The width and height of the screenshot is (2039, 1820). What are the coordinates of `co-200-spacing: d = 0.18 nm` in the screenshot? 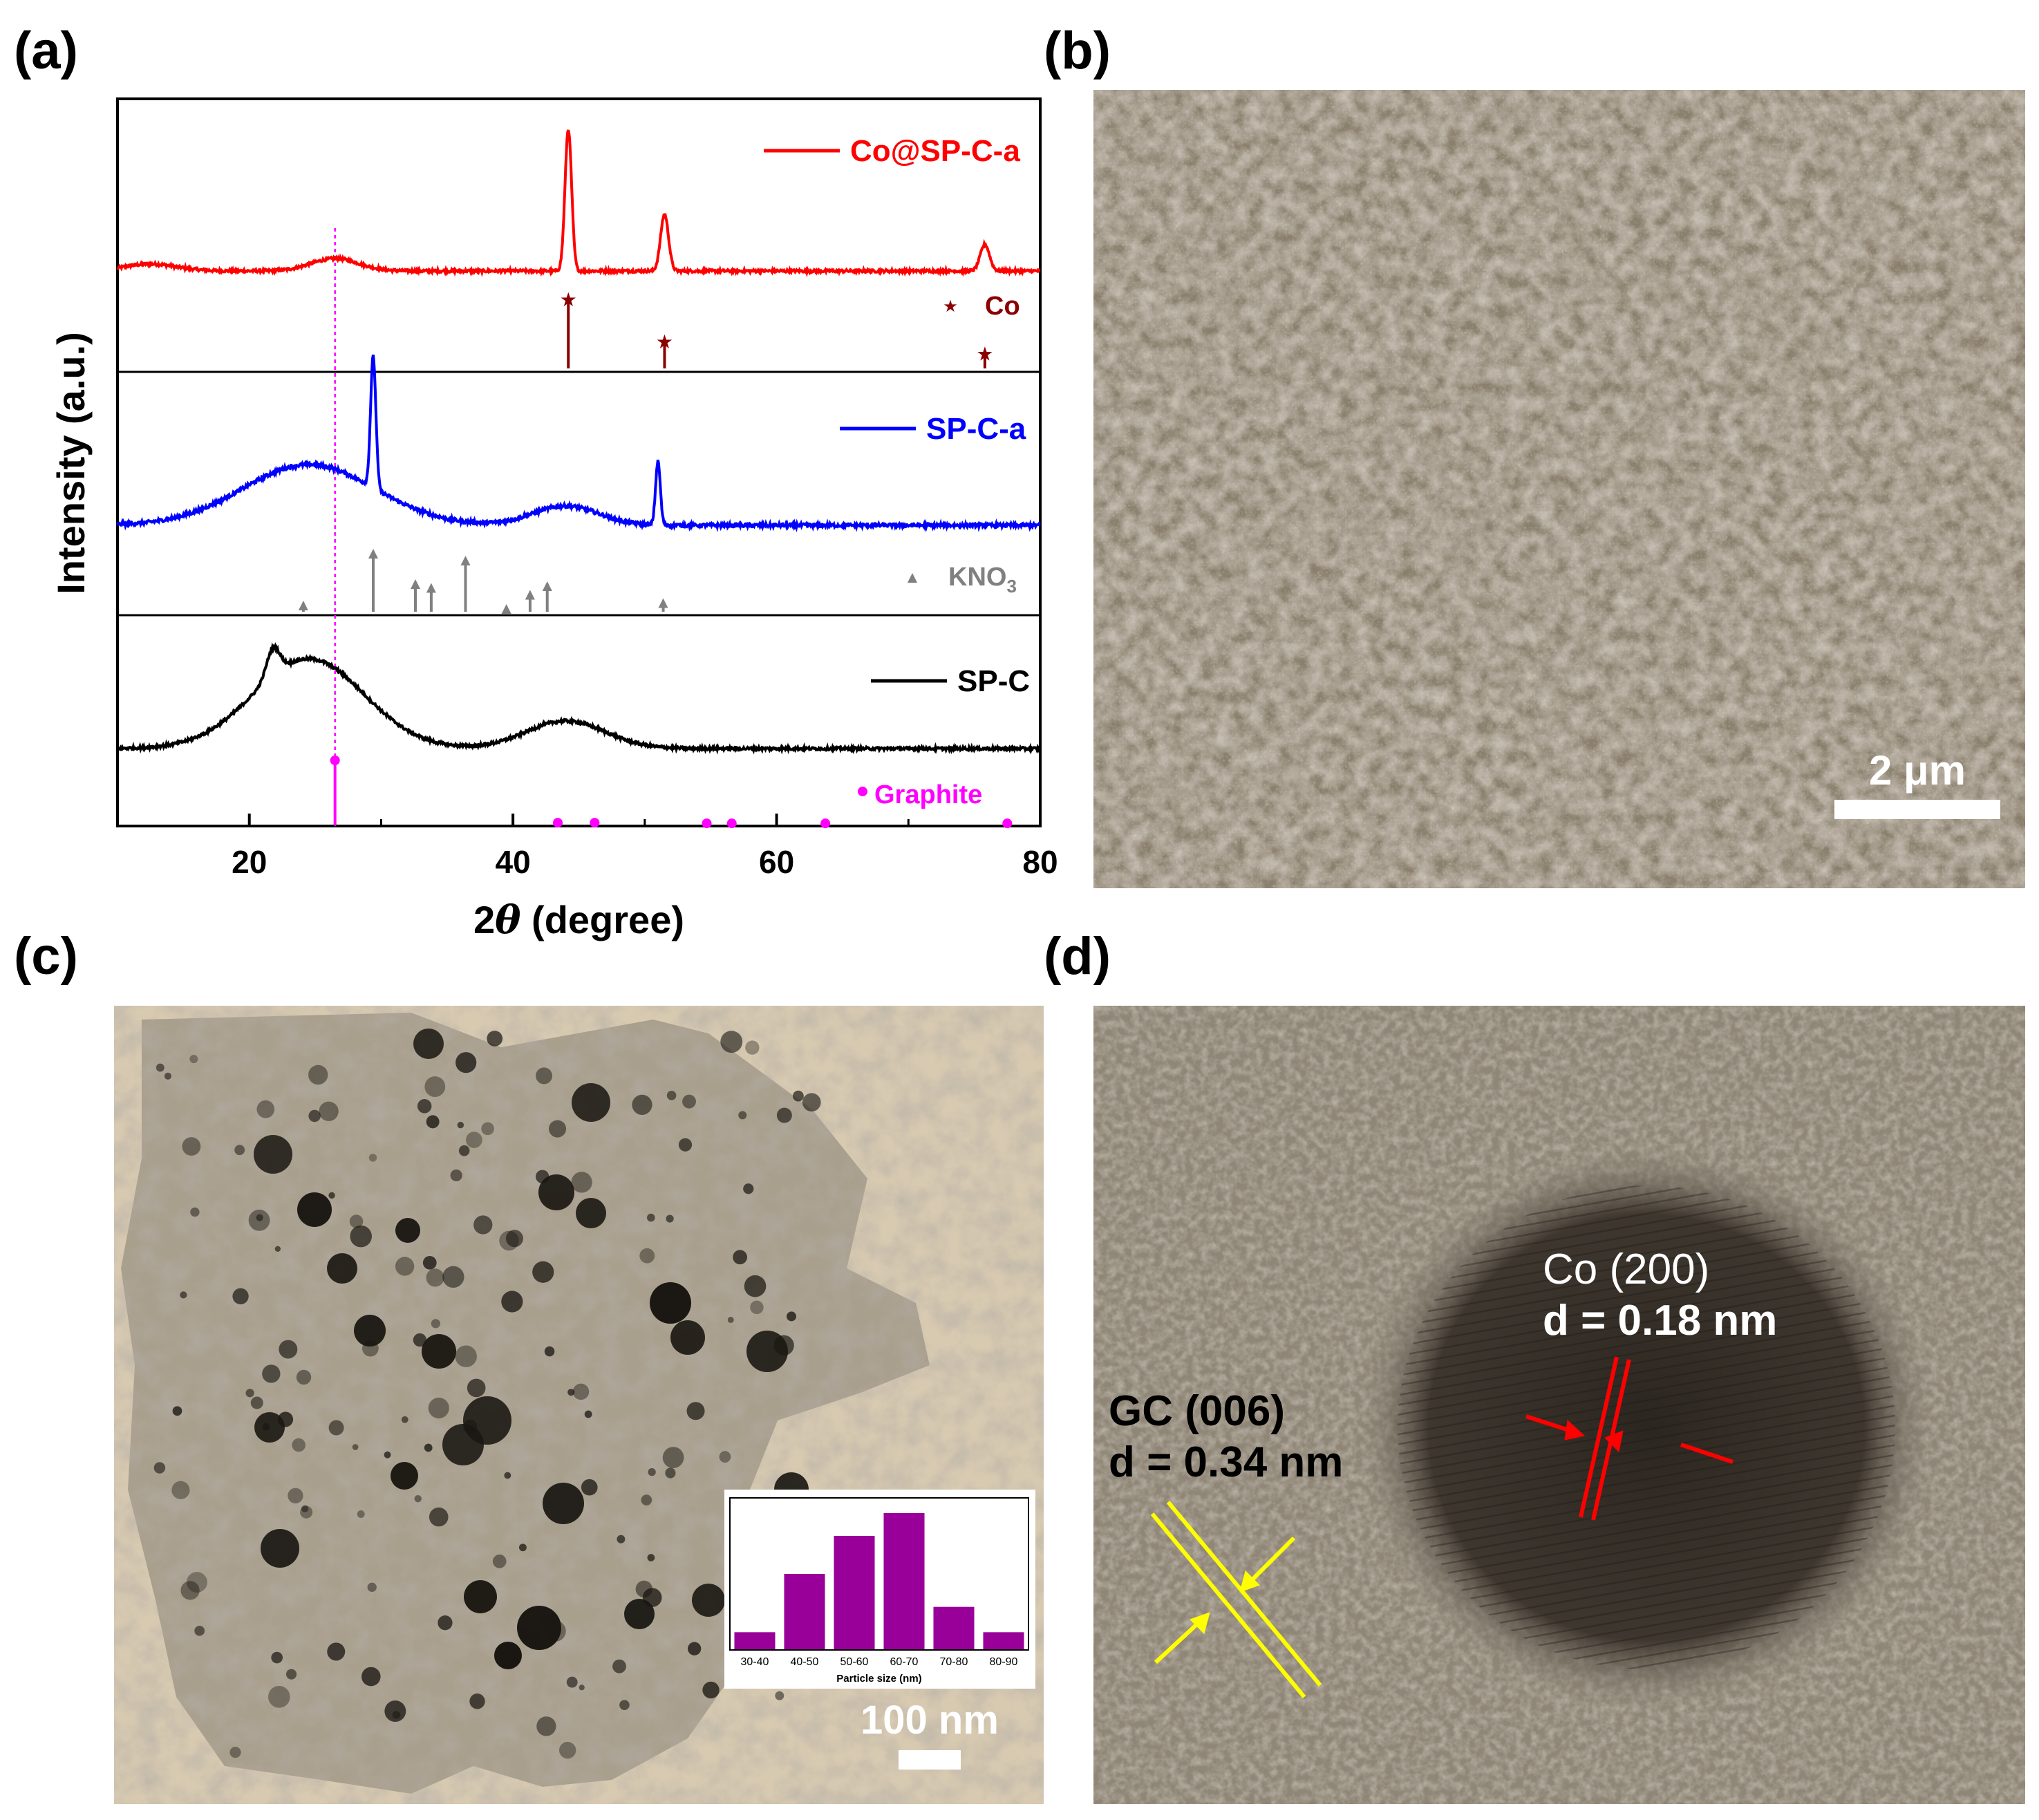 It's located at (1660, 1321).